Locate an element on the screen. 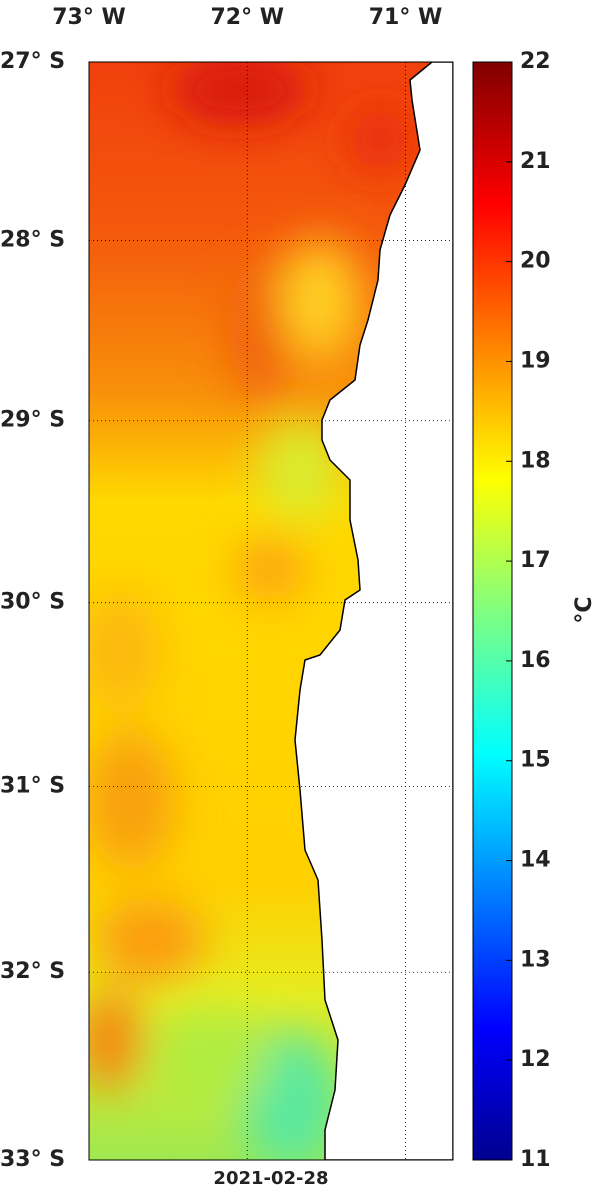 This screenshot has height=1188, width=593. colorbar-tick-label: 15 is located at coordinates (535, 760).